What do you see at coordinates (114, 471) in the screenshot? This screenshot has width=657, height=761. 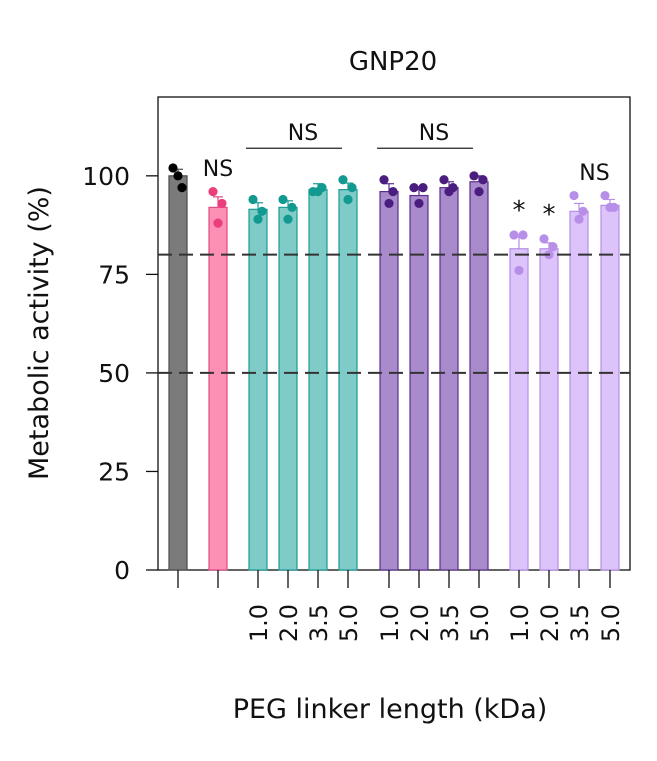 I see `y-tick-label: 25` at bounding box center [114, 471].